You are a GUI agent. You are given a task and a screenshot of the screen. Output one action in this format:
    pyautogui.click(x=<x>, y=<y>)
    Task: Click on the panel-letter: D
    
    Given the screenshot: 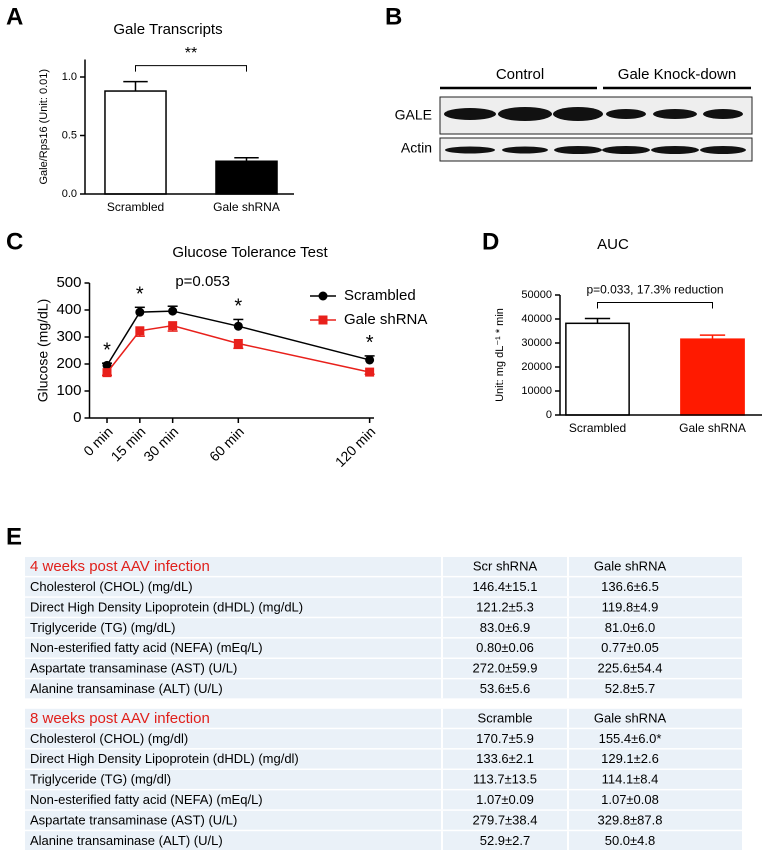 What is the action you would take?
    pyautogui.click(x=490, y=241)
    